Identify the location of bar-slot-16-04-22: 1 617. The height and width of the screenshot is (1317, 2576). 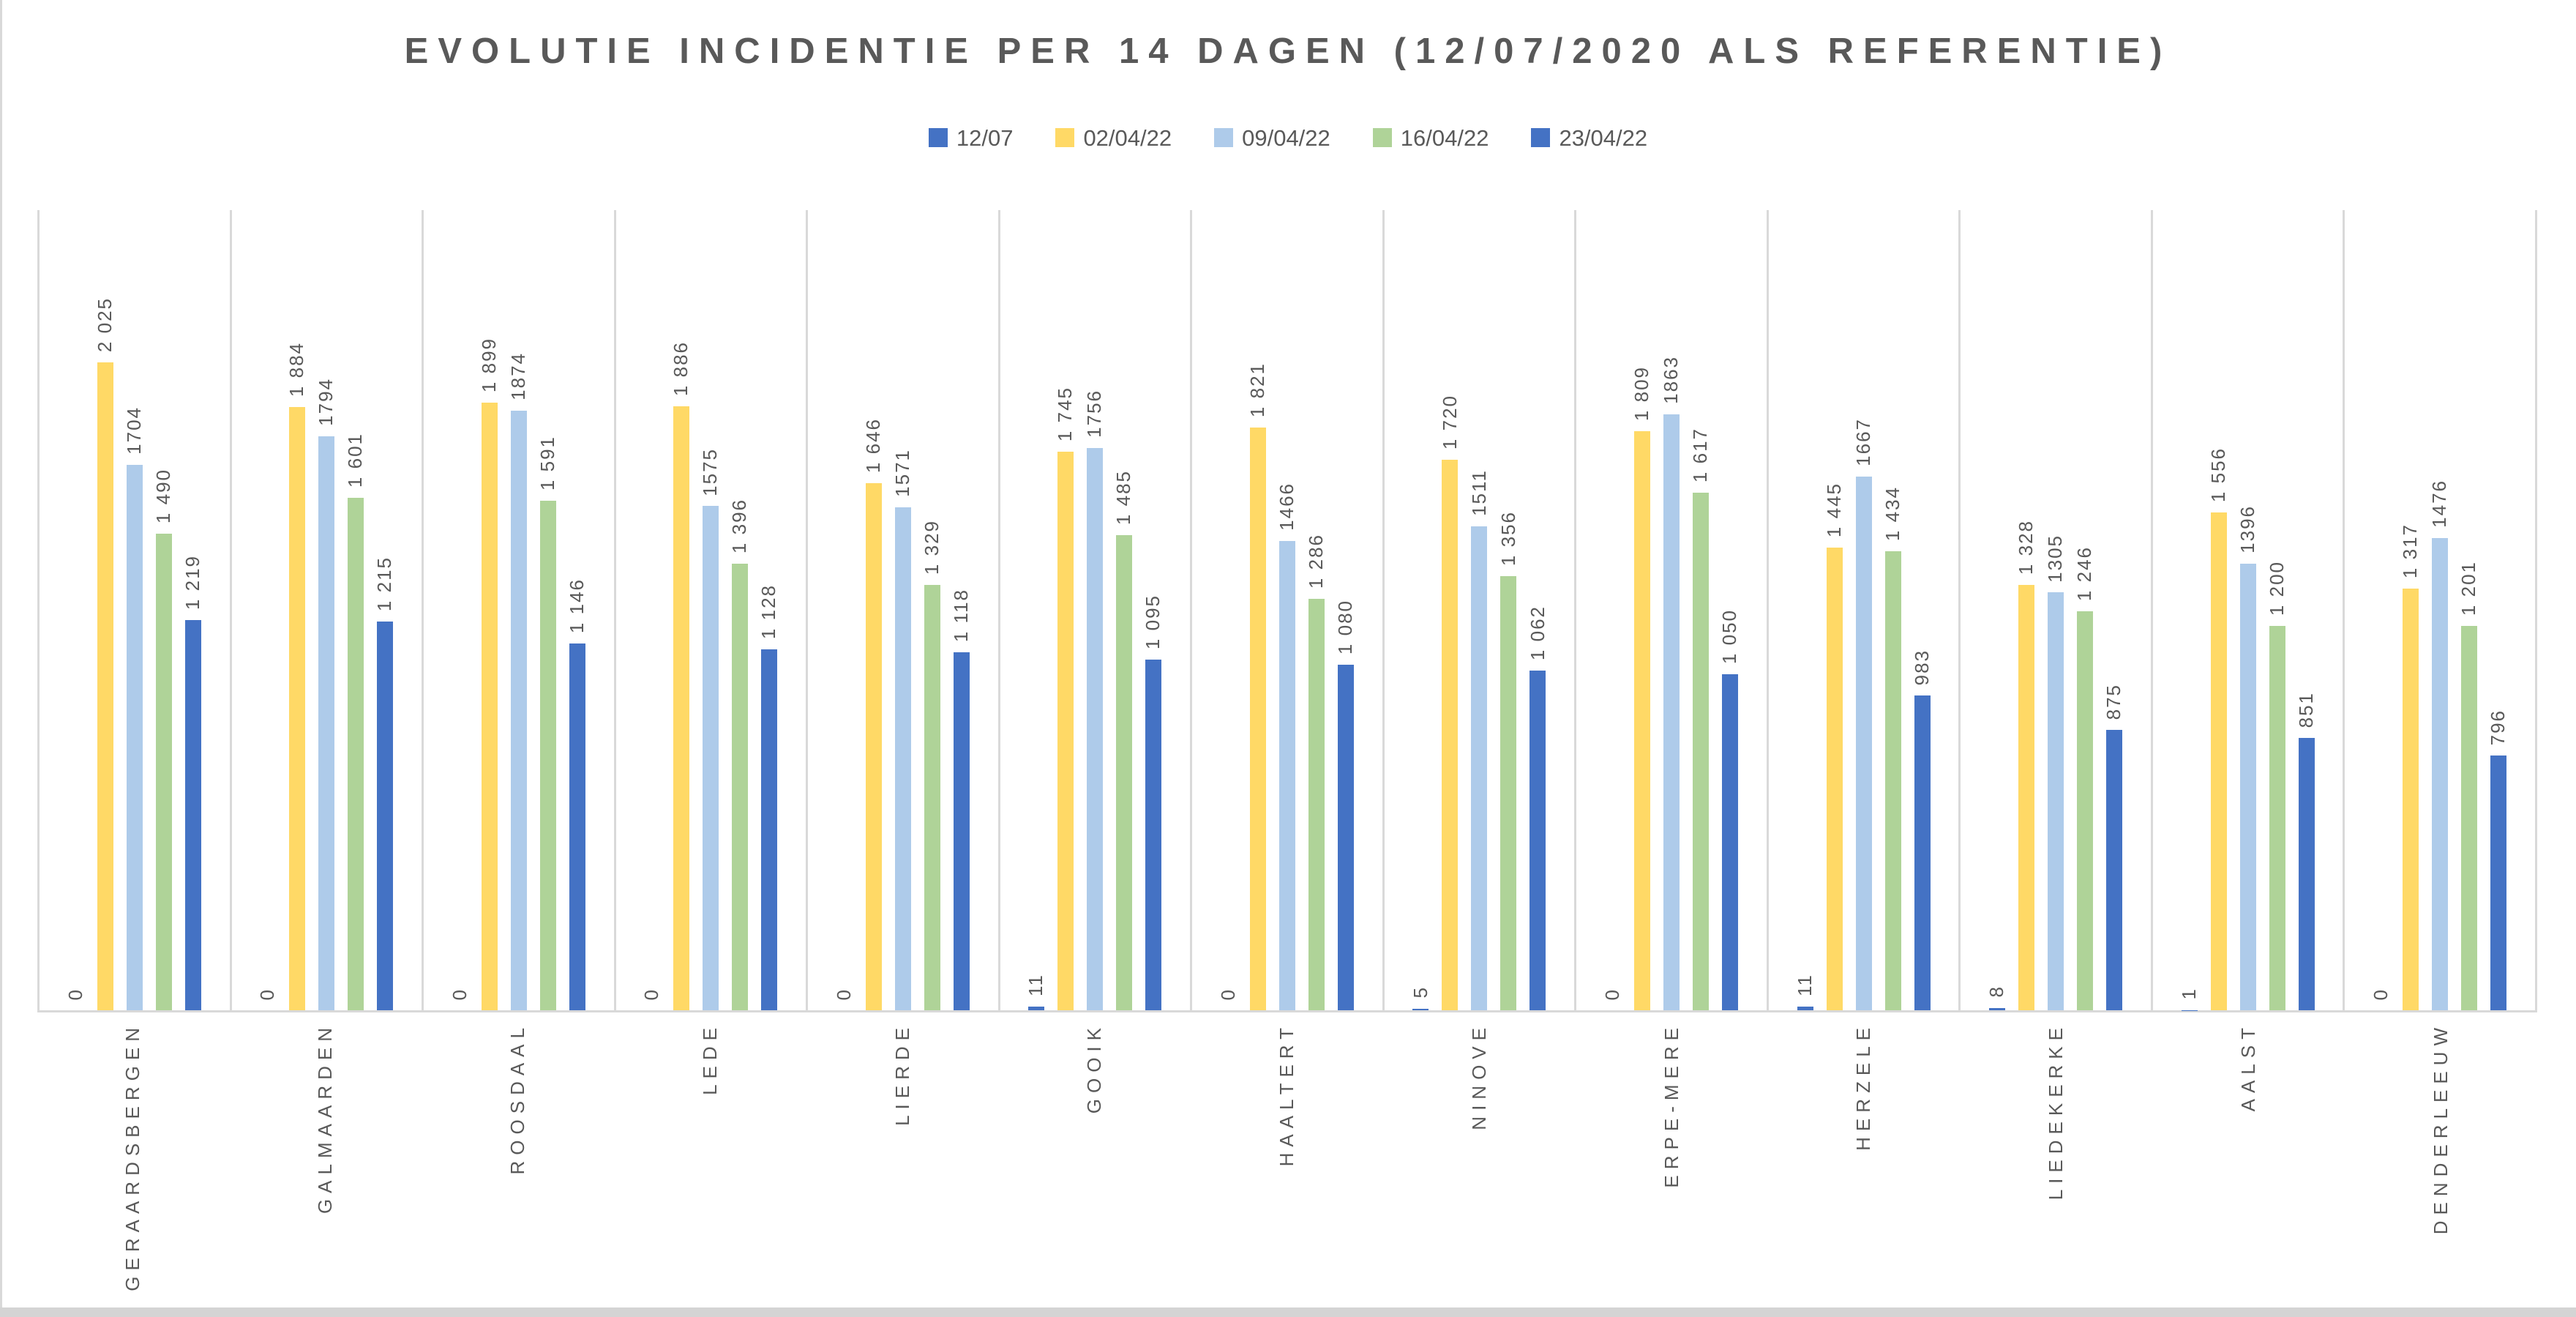
(1700, 610).